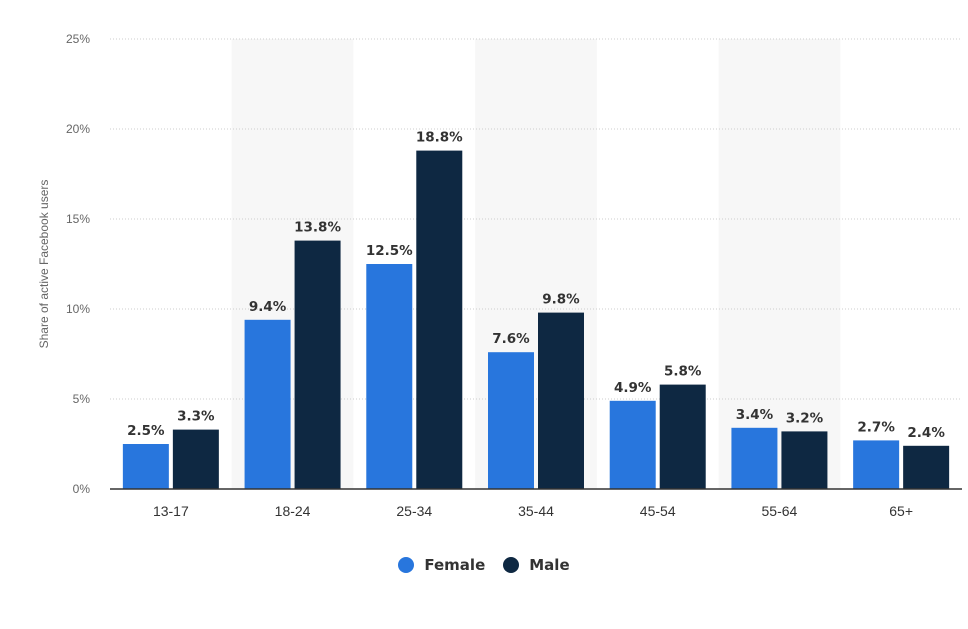 This screenshot has width=968, height=629. I want to click on y-tick-label: 15%, so click(78, 219).